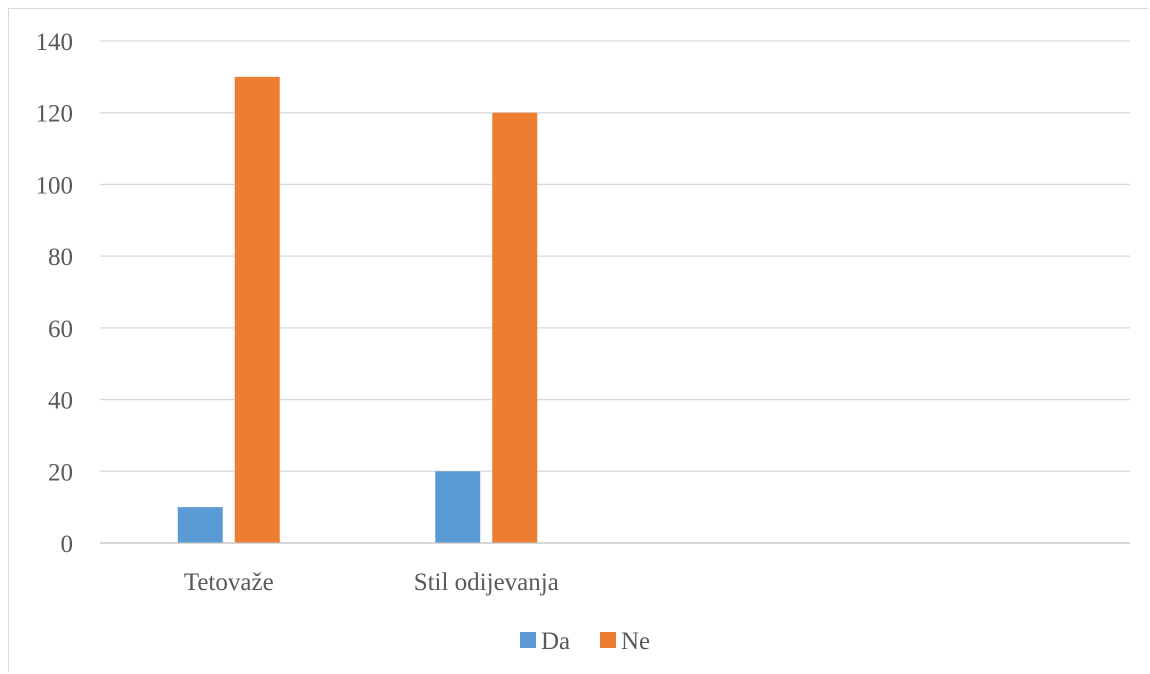  What do you see at coordinates (55, 293) in the screenshot?
I see `y-axis-ticks: 0 20 40 60 80 100 120 140` at bounding box center [55, 293].